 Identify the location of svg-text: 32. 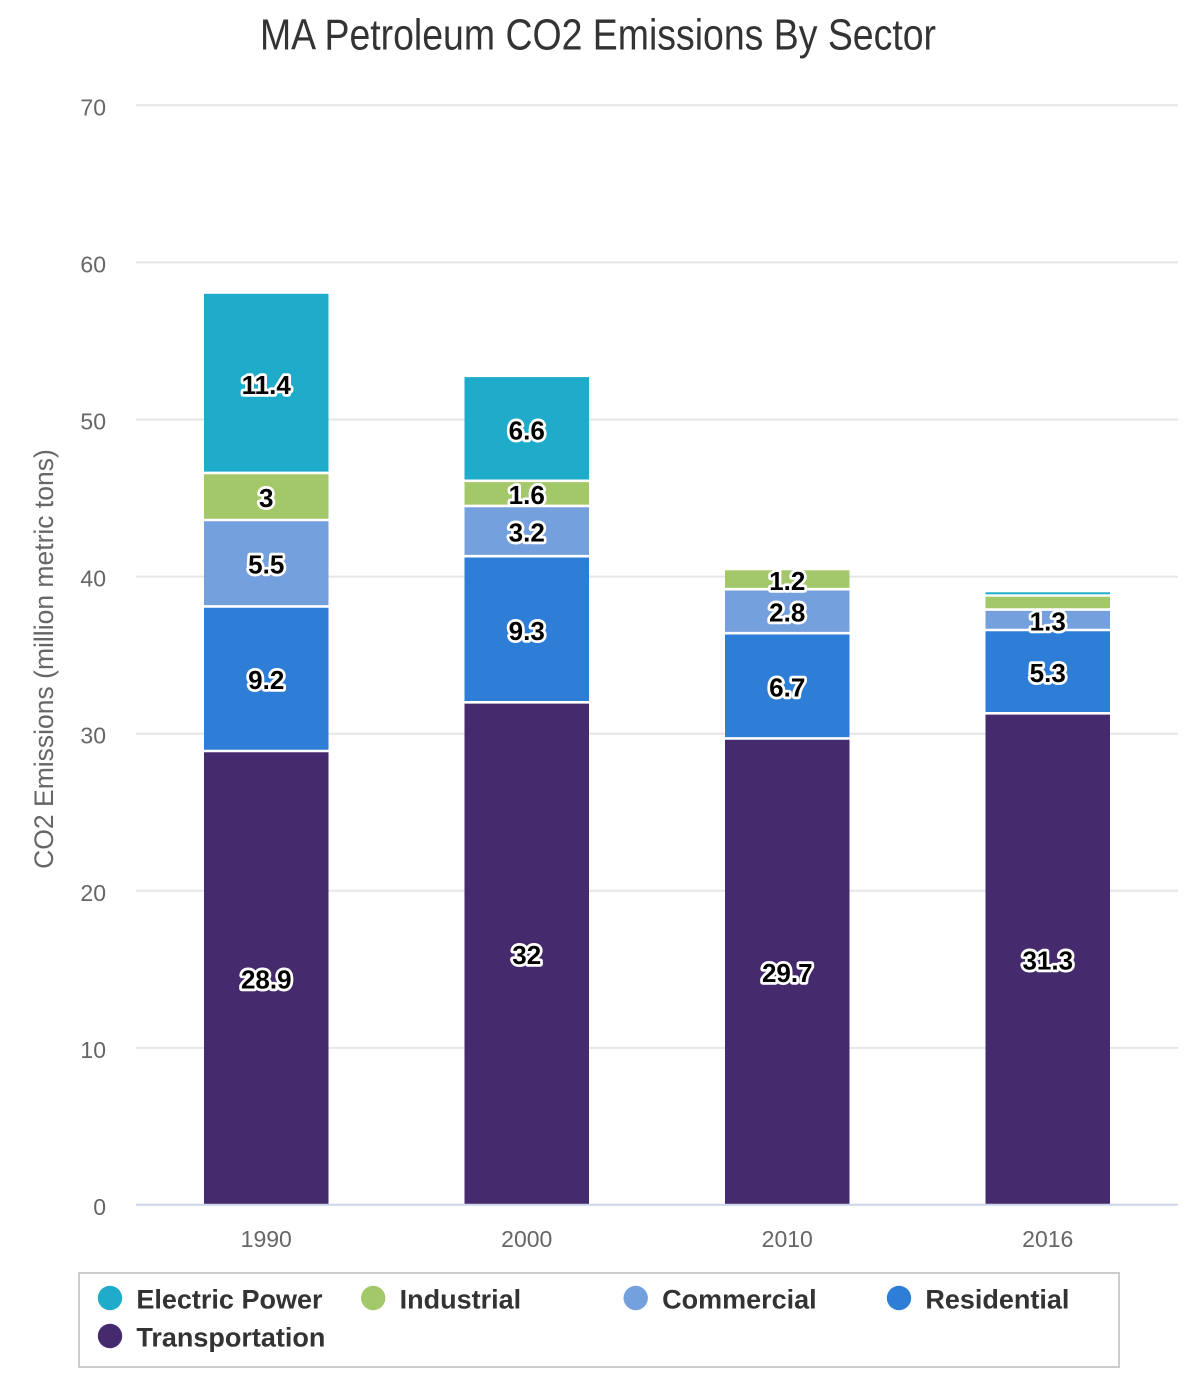
(526, 955).